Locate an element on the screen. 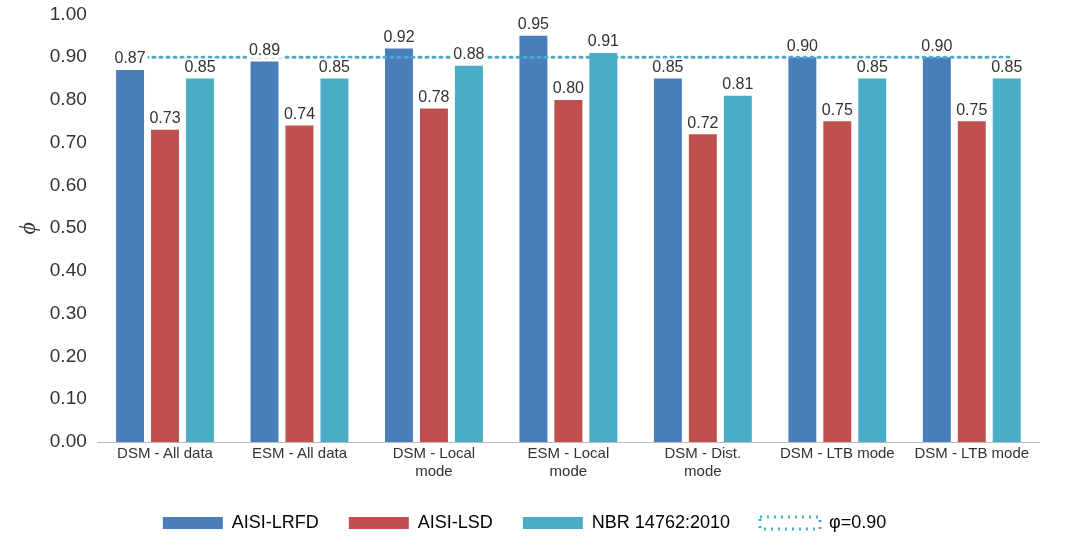 The height and width of the screenshot is (547, 1069). data-label: 0.74 is located at coordinates (299, 113).